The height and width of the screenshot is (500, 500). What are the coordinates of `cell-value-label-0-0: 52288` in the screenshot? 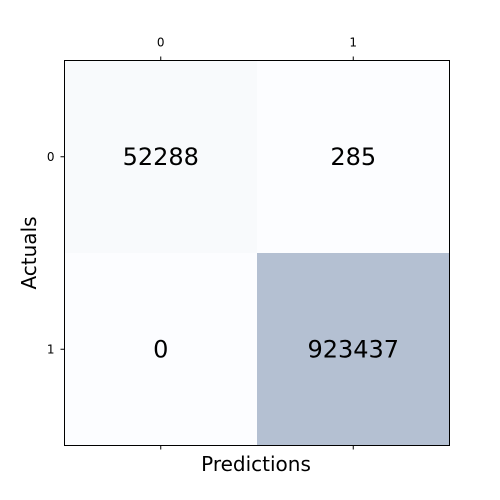 It's located at (161, 157).